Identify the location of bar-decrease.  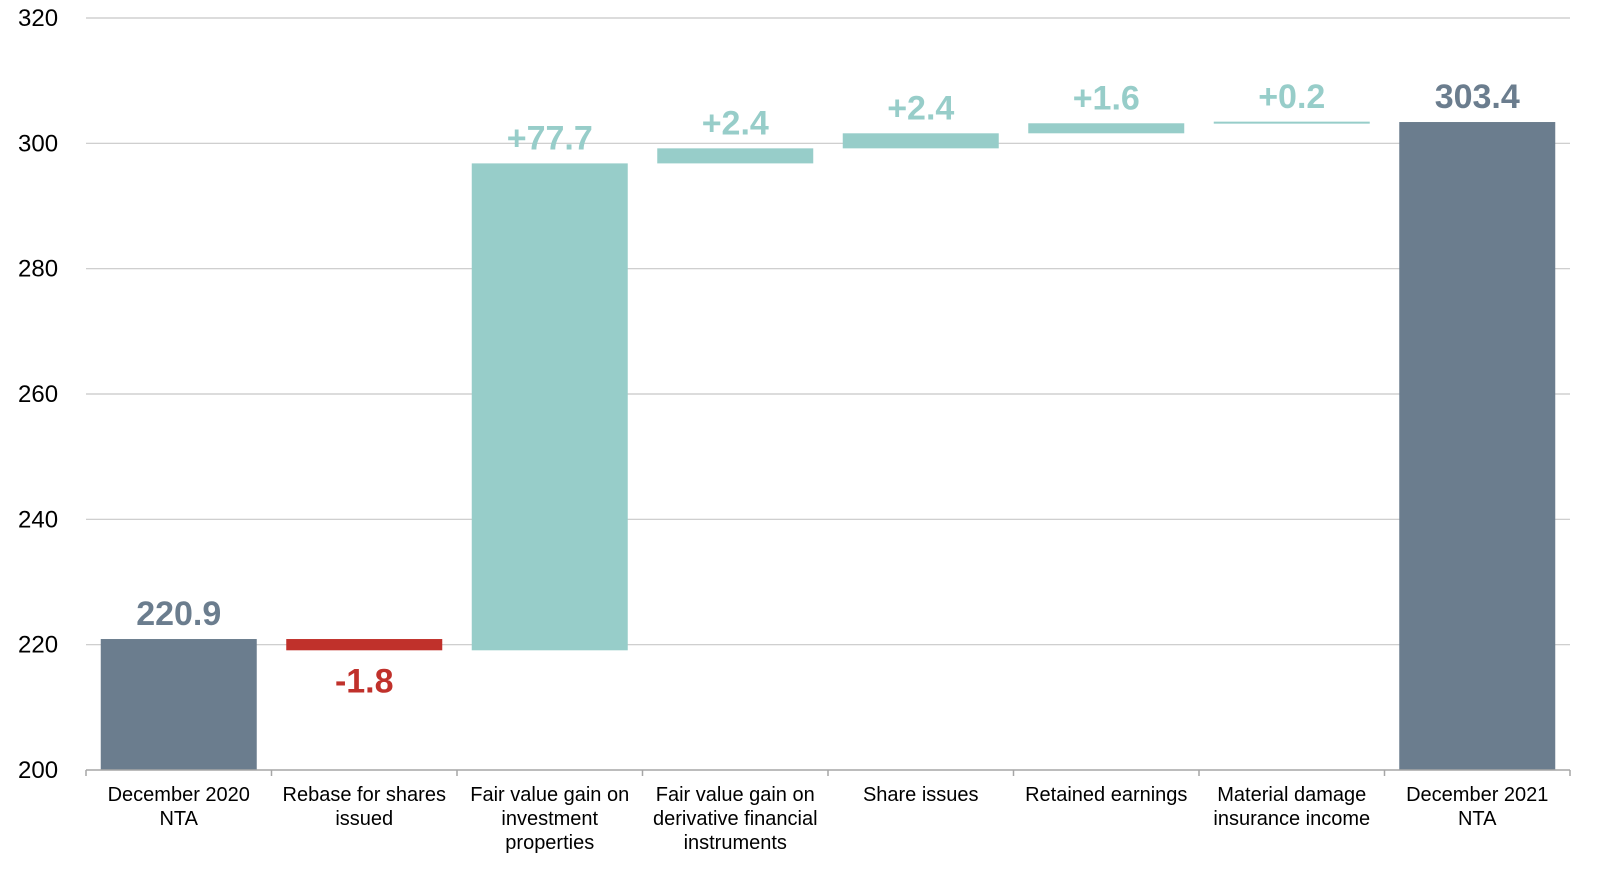
(364, 645).